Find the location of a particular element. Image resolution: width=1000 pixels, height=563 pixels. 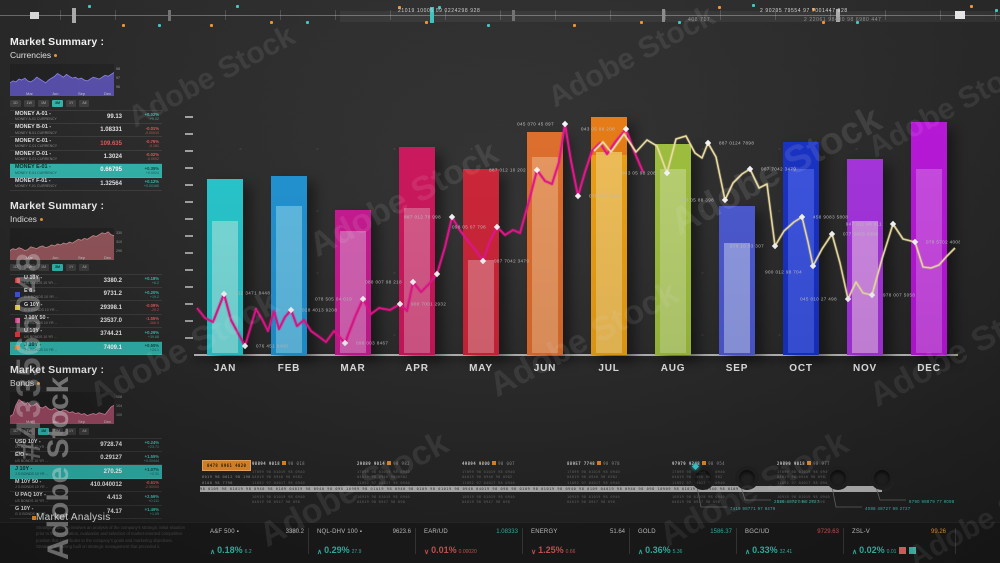

row-change-delta: +24.1 is located at coordinates (154, 350).